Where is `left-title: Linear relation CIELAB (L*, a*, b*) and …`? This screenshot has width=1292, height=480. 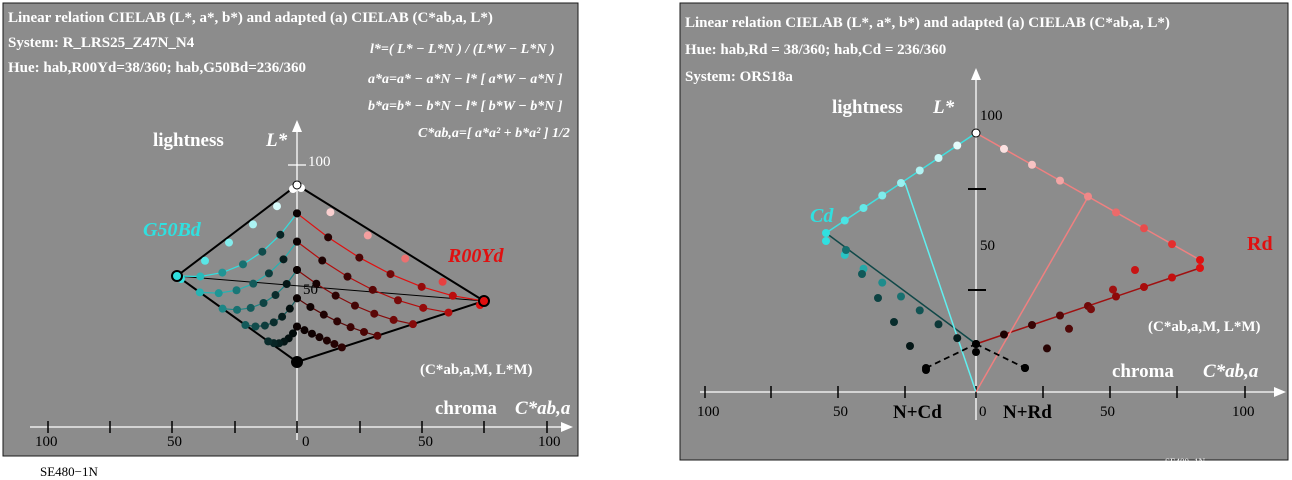
left-title: Linear relation CIELAB (L*, a*, b*) and … is located at coordinates (250, 18).